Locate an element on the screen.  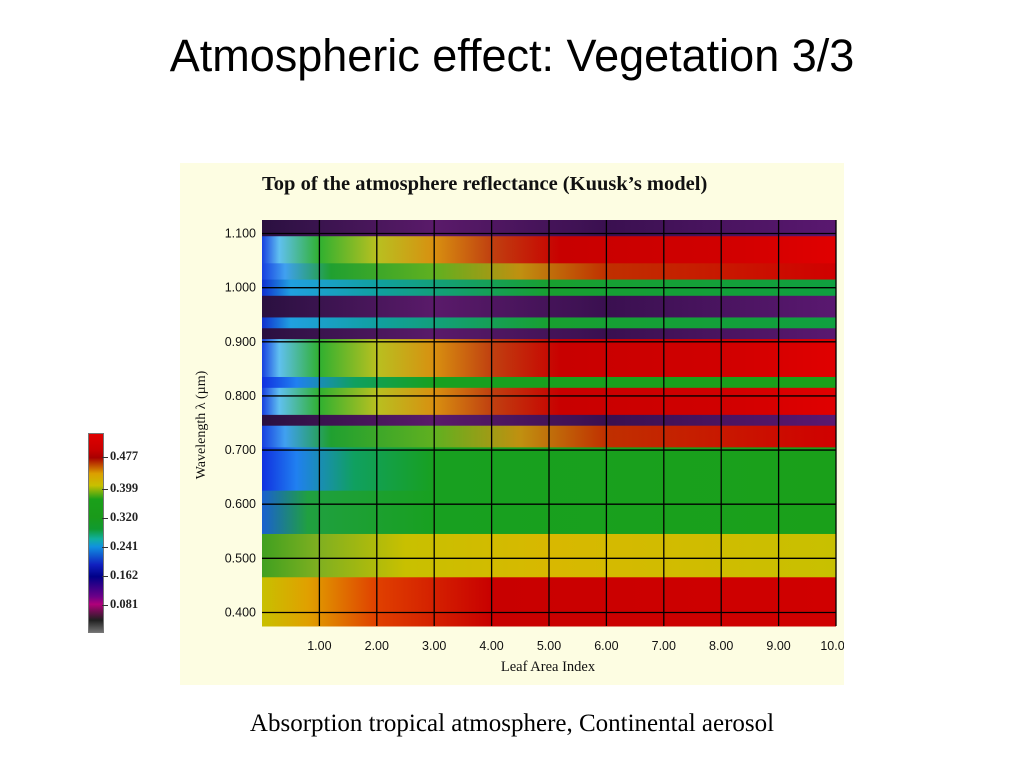
x-tick-label: 7.00 is located at coordinates (664, 646).